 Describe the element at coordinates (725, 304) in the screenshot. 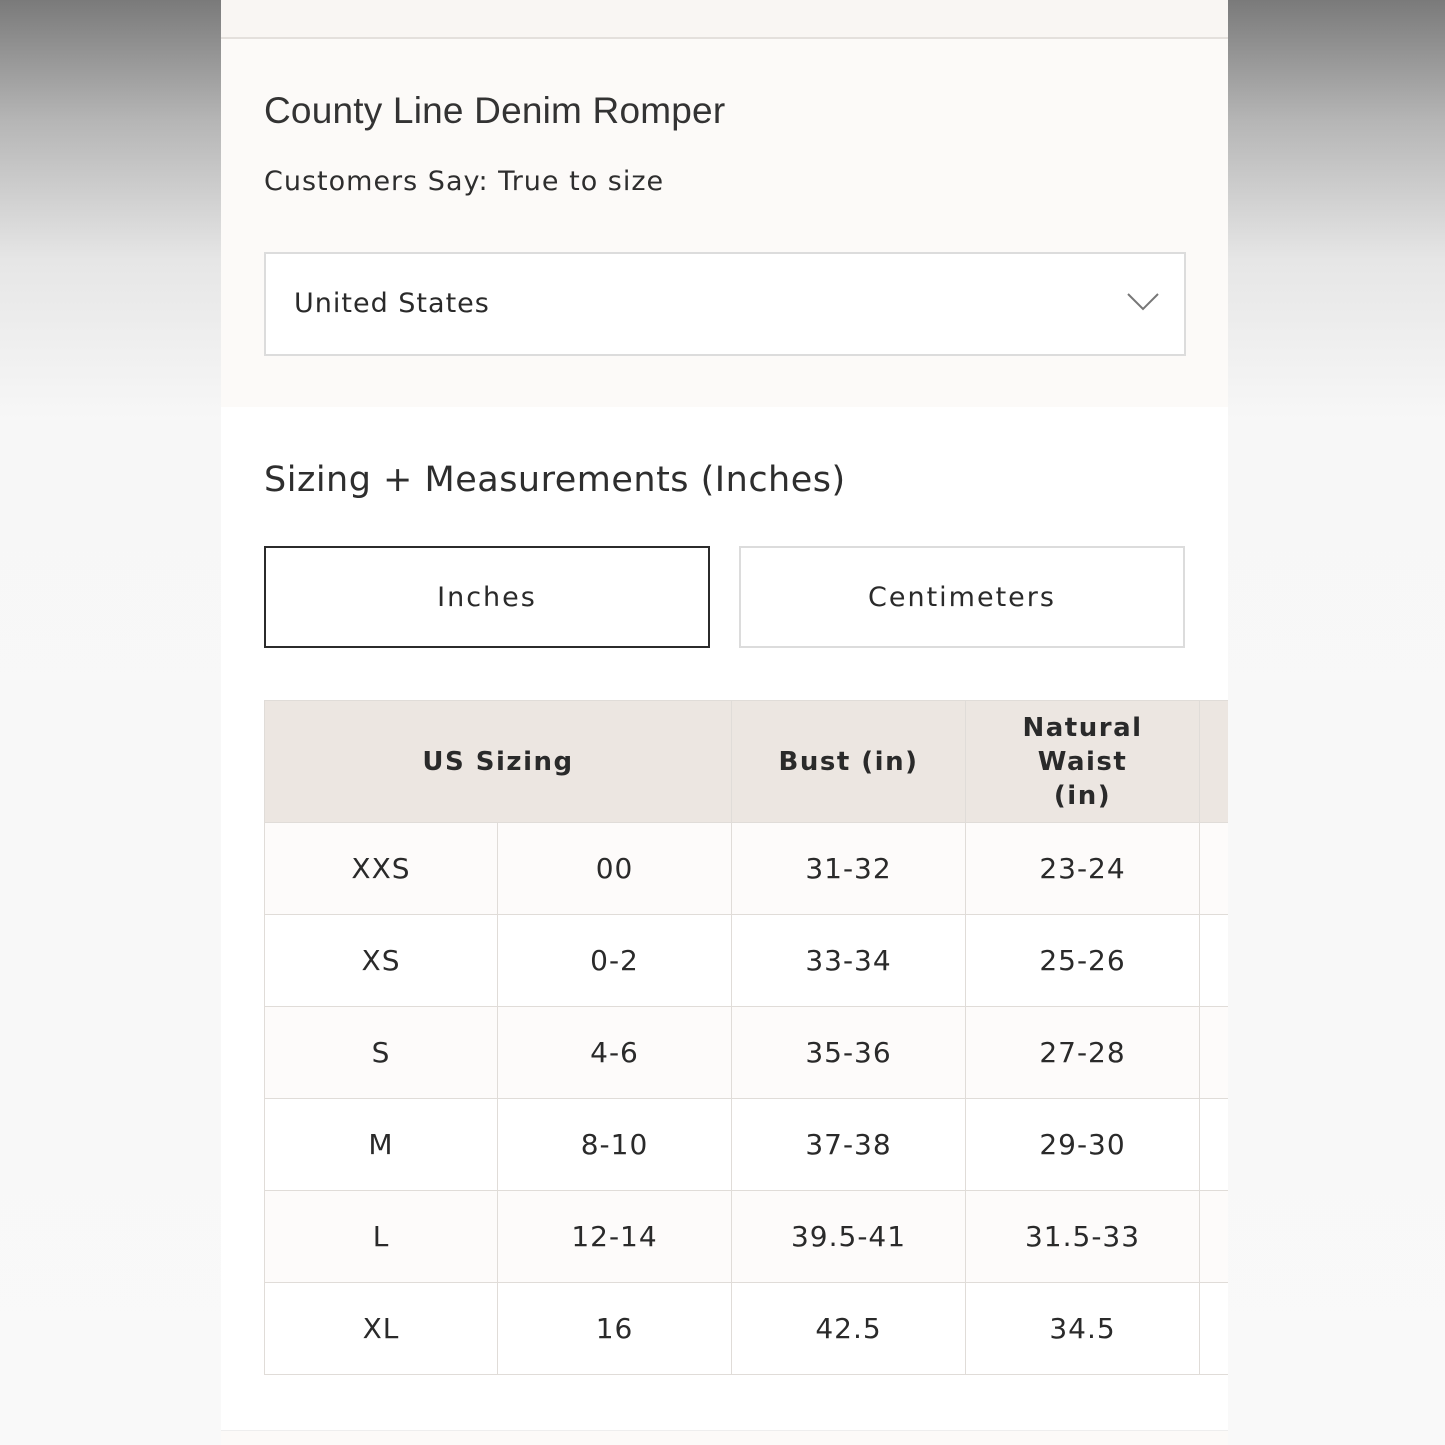

I see `region-select: United States` at that location.